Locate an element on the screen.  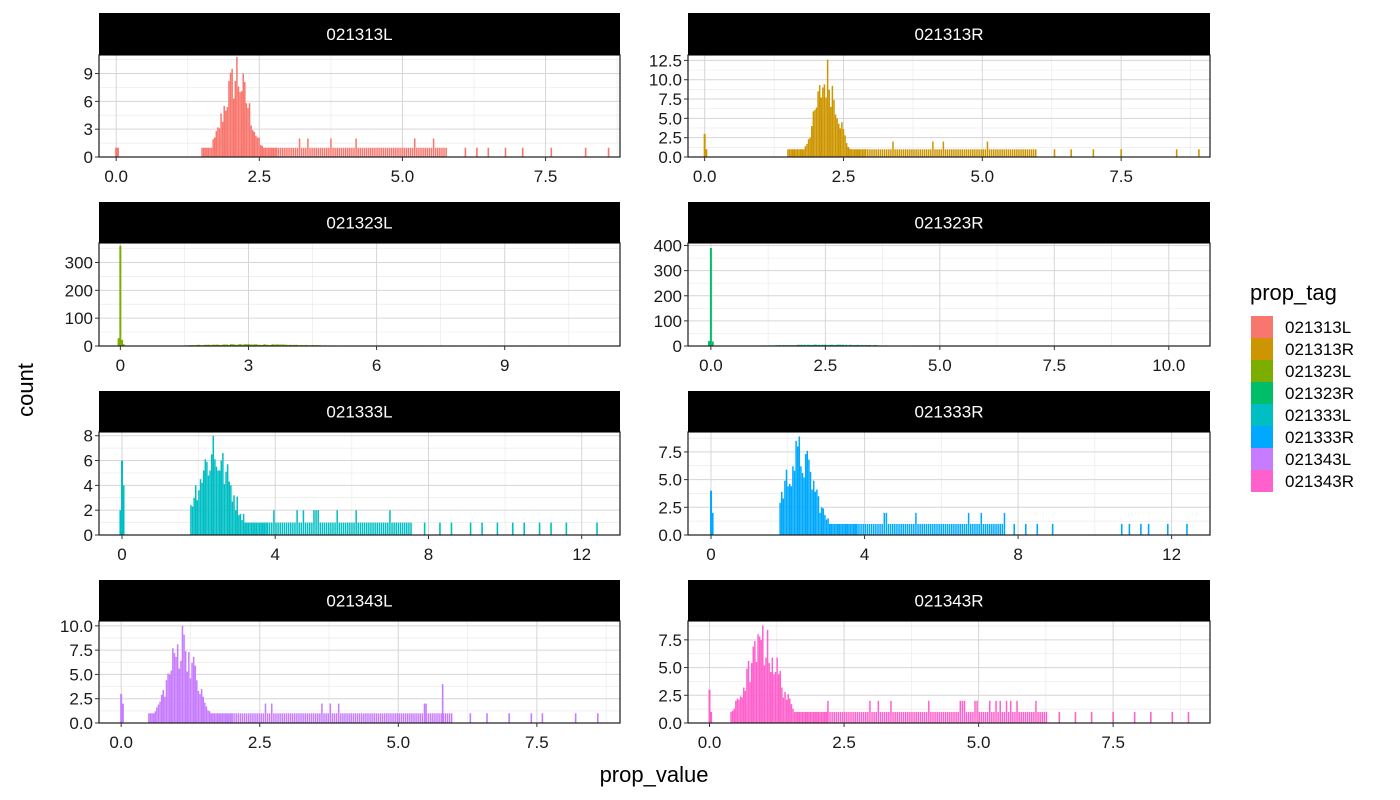
y-tick-label: 0.0 is located at coordinates (670, 535).